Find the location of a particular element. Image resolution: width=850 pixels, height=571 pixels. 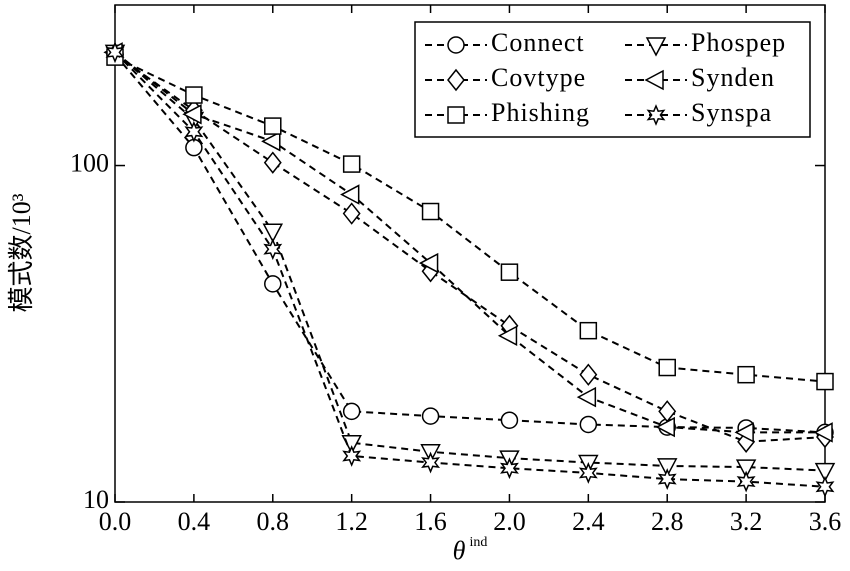

legend-box is located at coordinates (612, 79).